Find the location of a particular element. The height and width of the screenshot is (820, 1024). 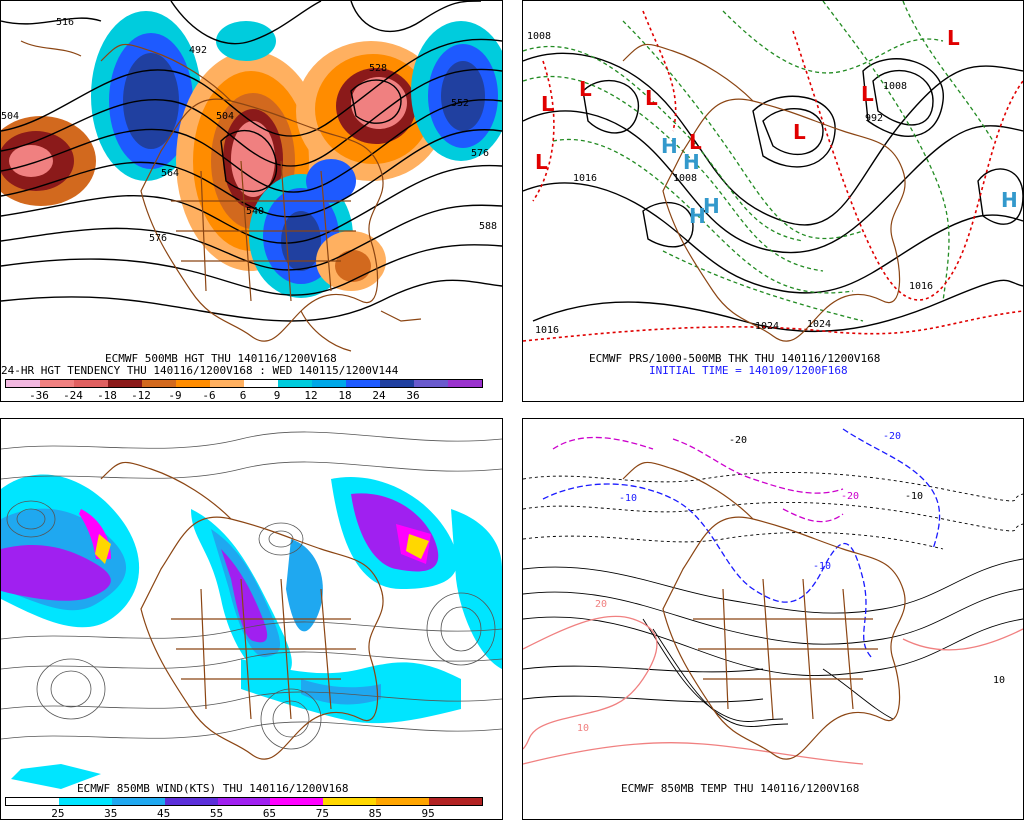

contour-label: 516 is located at coordinates (65, 22).